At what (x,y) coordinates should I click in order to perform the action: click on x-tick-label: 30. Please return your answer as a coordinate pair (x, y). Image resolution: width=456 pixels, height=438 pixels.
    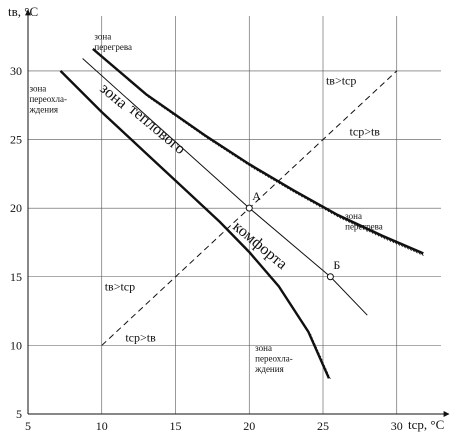
    Looking at the image, I should click on (397, 426).